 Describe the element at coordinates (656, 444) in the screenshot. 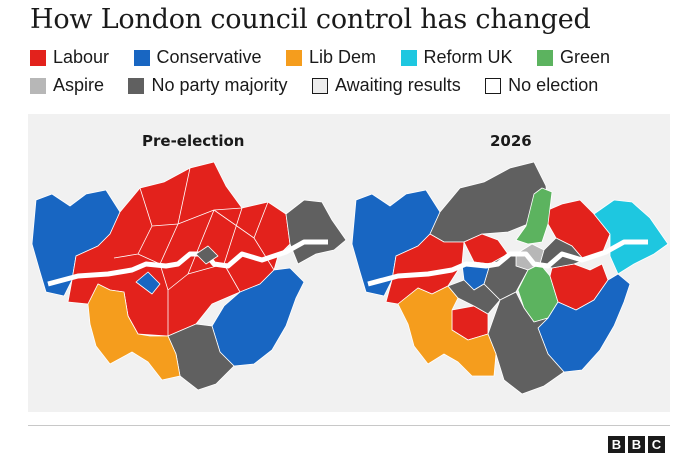

I see `bbc-logo-letter-3: C` at that location.